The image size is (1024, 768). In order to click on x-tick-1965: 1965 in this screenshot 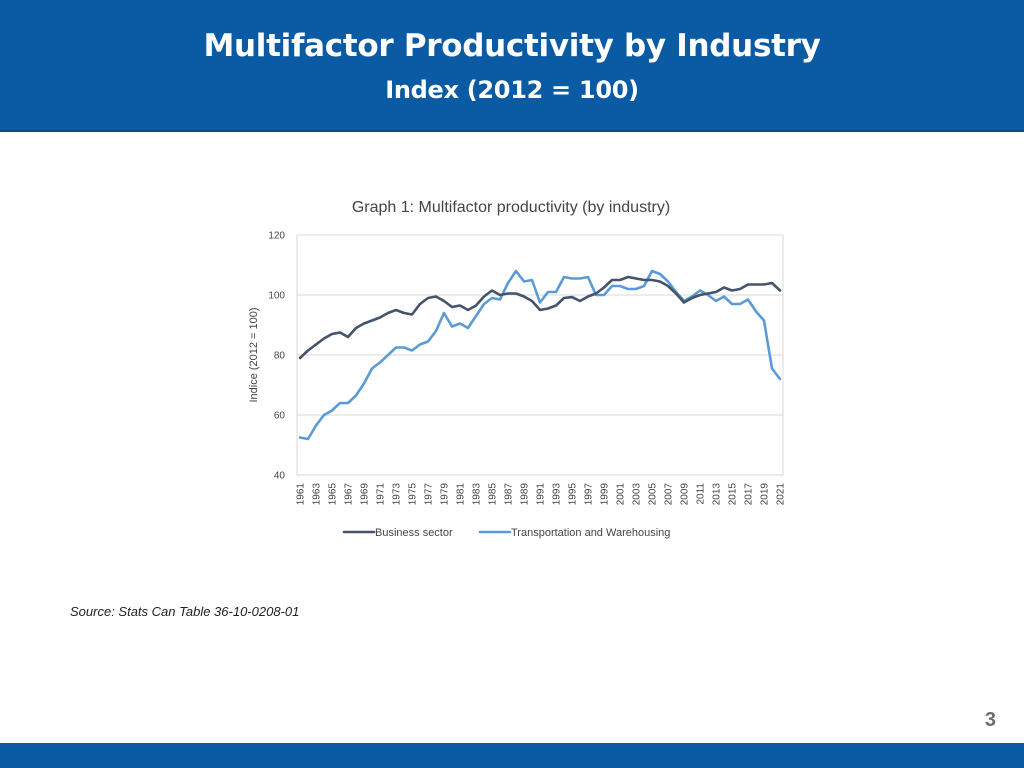, I will do `click(333, 494)`.